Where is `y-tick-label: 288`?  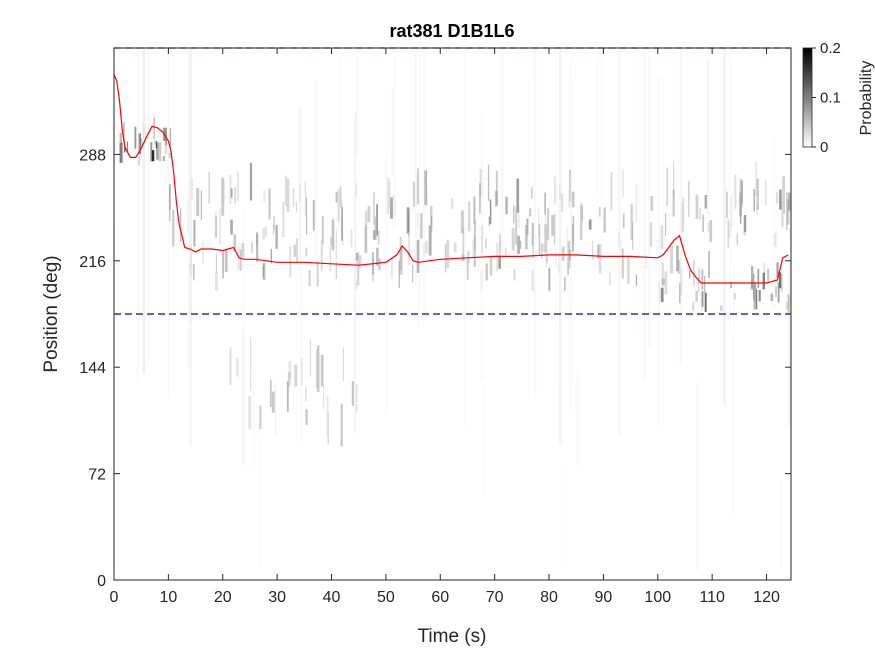 y-tick-label: 288 is located at coordinates (92, 155).